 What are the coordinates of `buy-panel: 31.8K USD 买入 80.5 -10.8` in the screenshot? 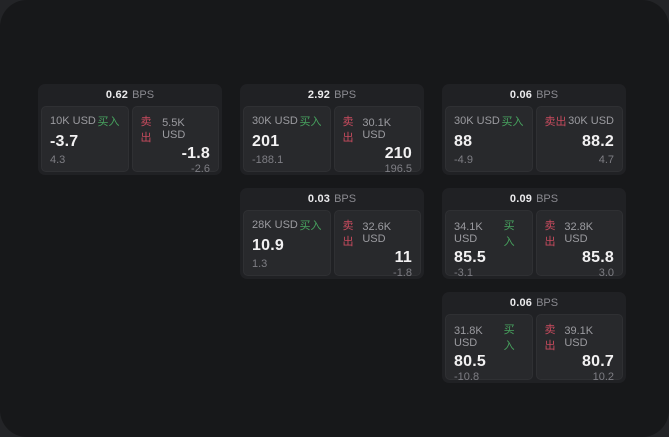 It's located at (489, 348).